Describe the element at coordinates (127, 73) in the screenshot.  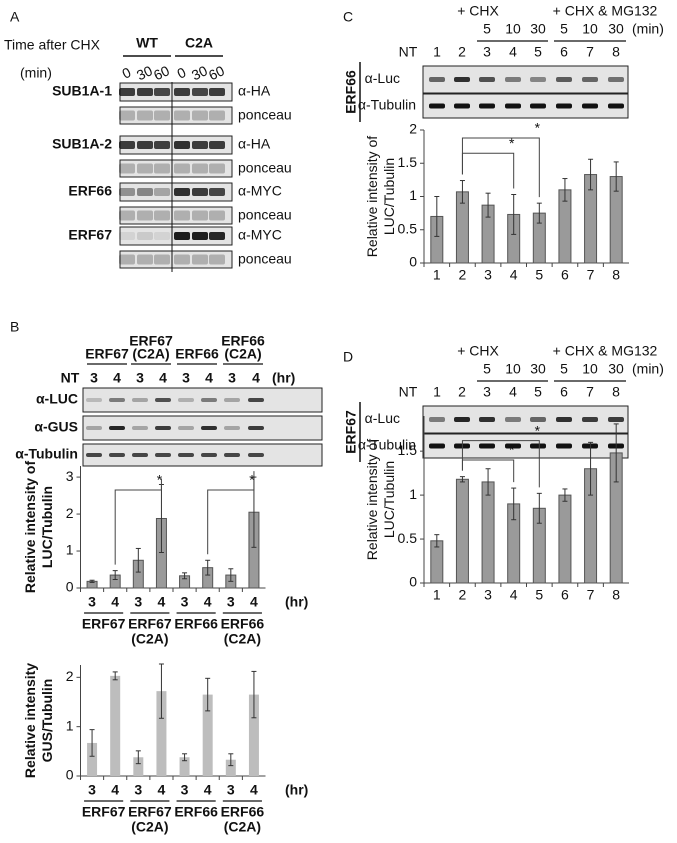
I see `time: 0` at that location.